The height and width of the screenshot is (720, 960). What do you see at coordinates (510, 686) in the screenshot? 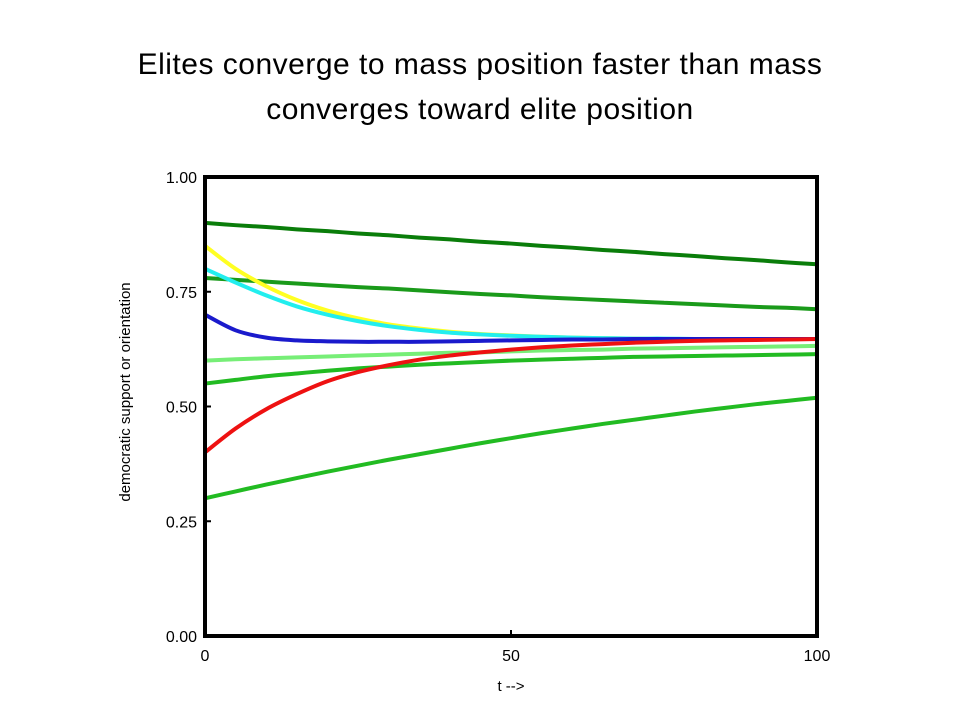
I see `x-axis-label: t -->` at bounding box center [510, 686].